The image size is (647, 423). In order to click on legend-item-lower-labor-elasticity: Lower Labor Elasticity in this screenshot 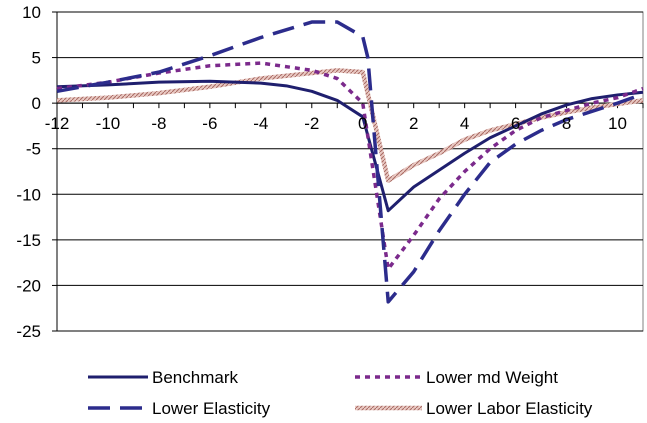, I will do `click(474, 408)`.